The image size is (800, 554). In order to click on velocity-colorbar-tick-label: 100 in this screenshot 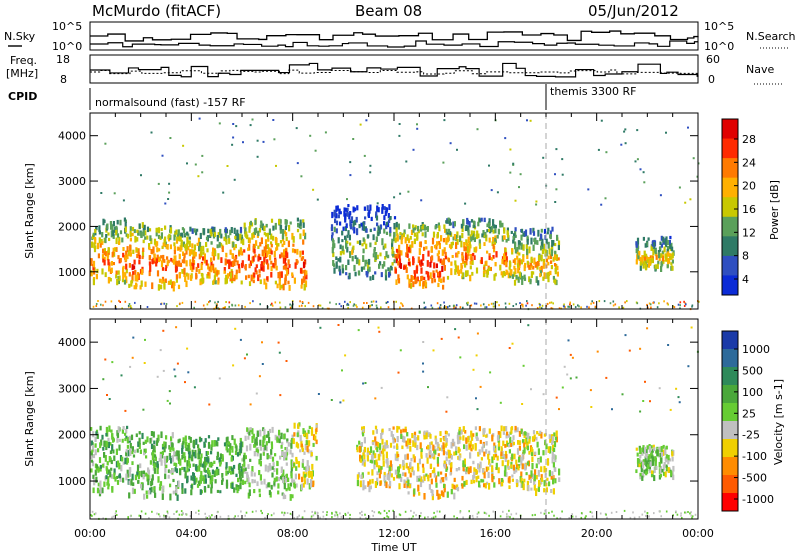, I will do `click(752, 392)`.